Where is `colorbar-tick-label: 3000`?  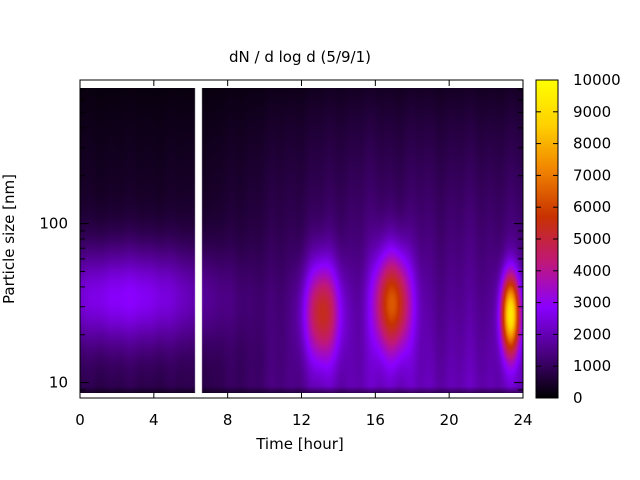
colorbar-tick-label: 3000 is located at coordinates (592, 303).